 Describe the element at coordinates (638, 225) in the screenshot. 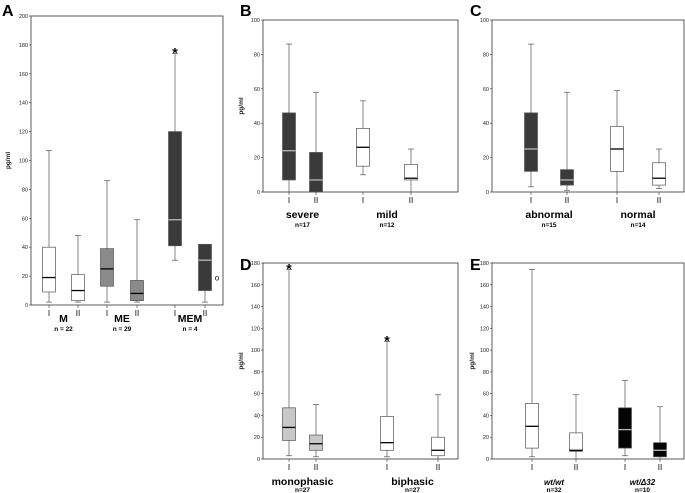

I see `group-n-label: n=14` at that location.